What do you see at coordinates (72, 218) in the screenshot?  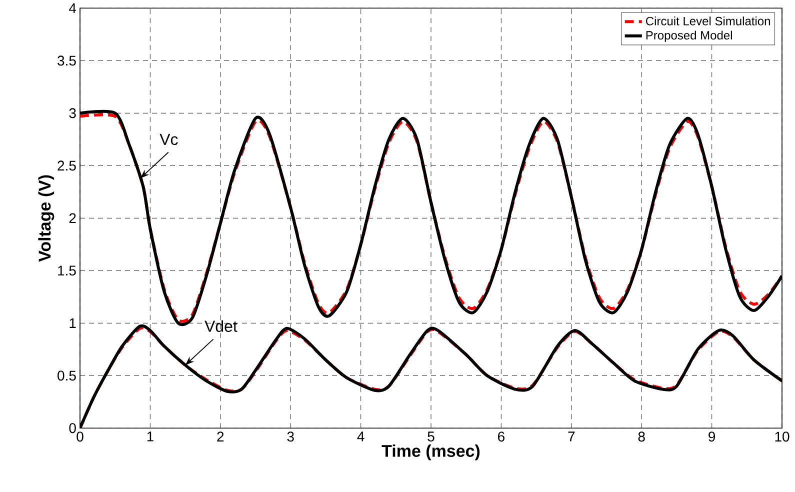 I see `y-tick-label: 2` at bounding box center [72, 218].